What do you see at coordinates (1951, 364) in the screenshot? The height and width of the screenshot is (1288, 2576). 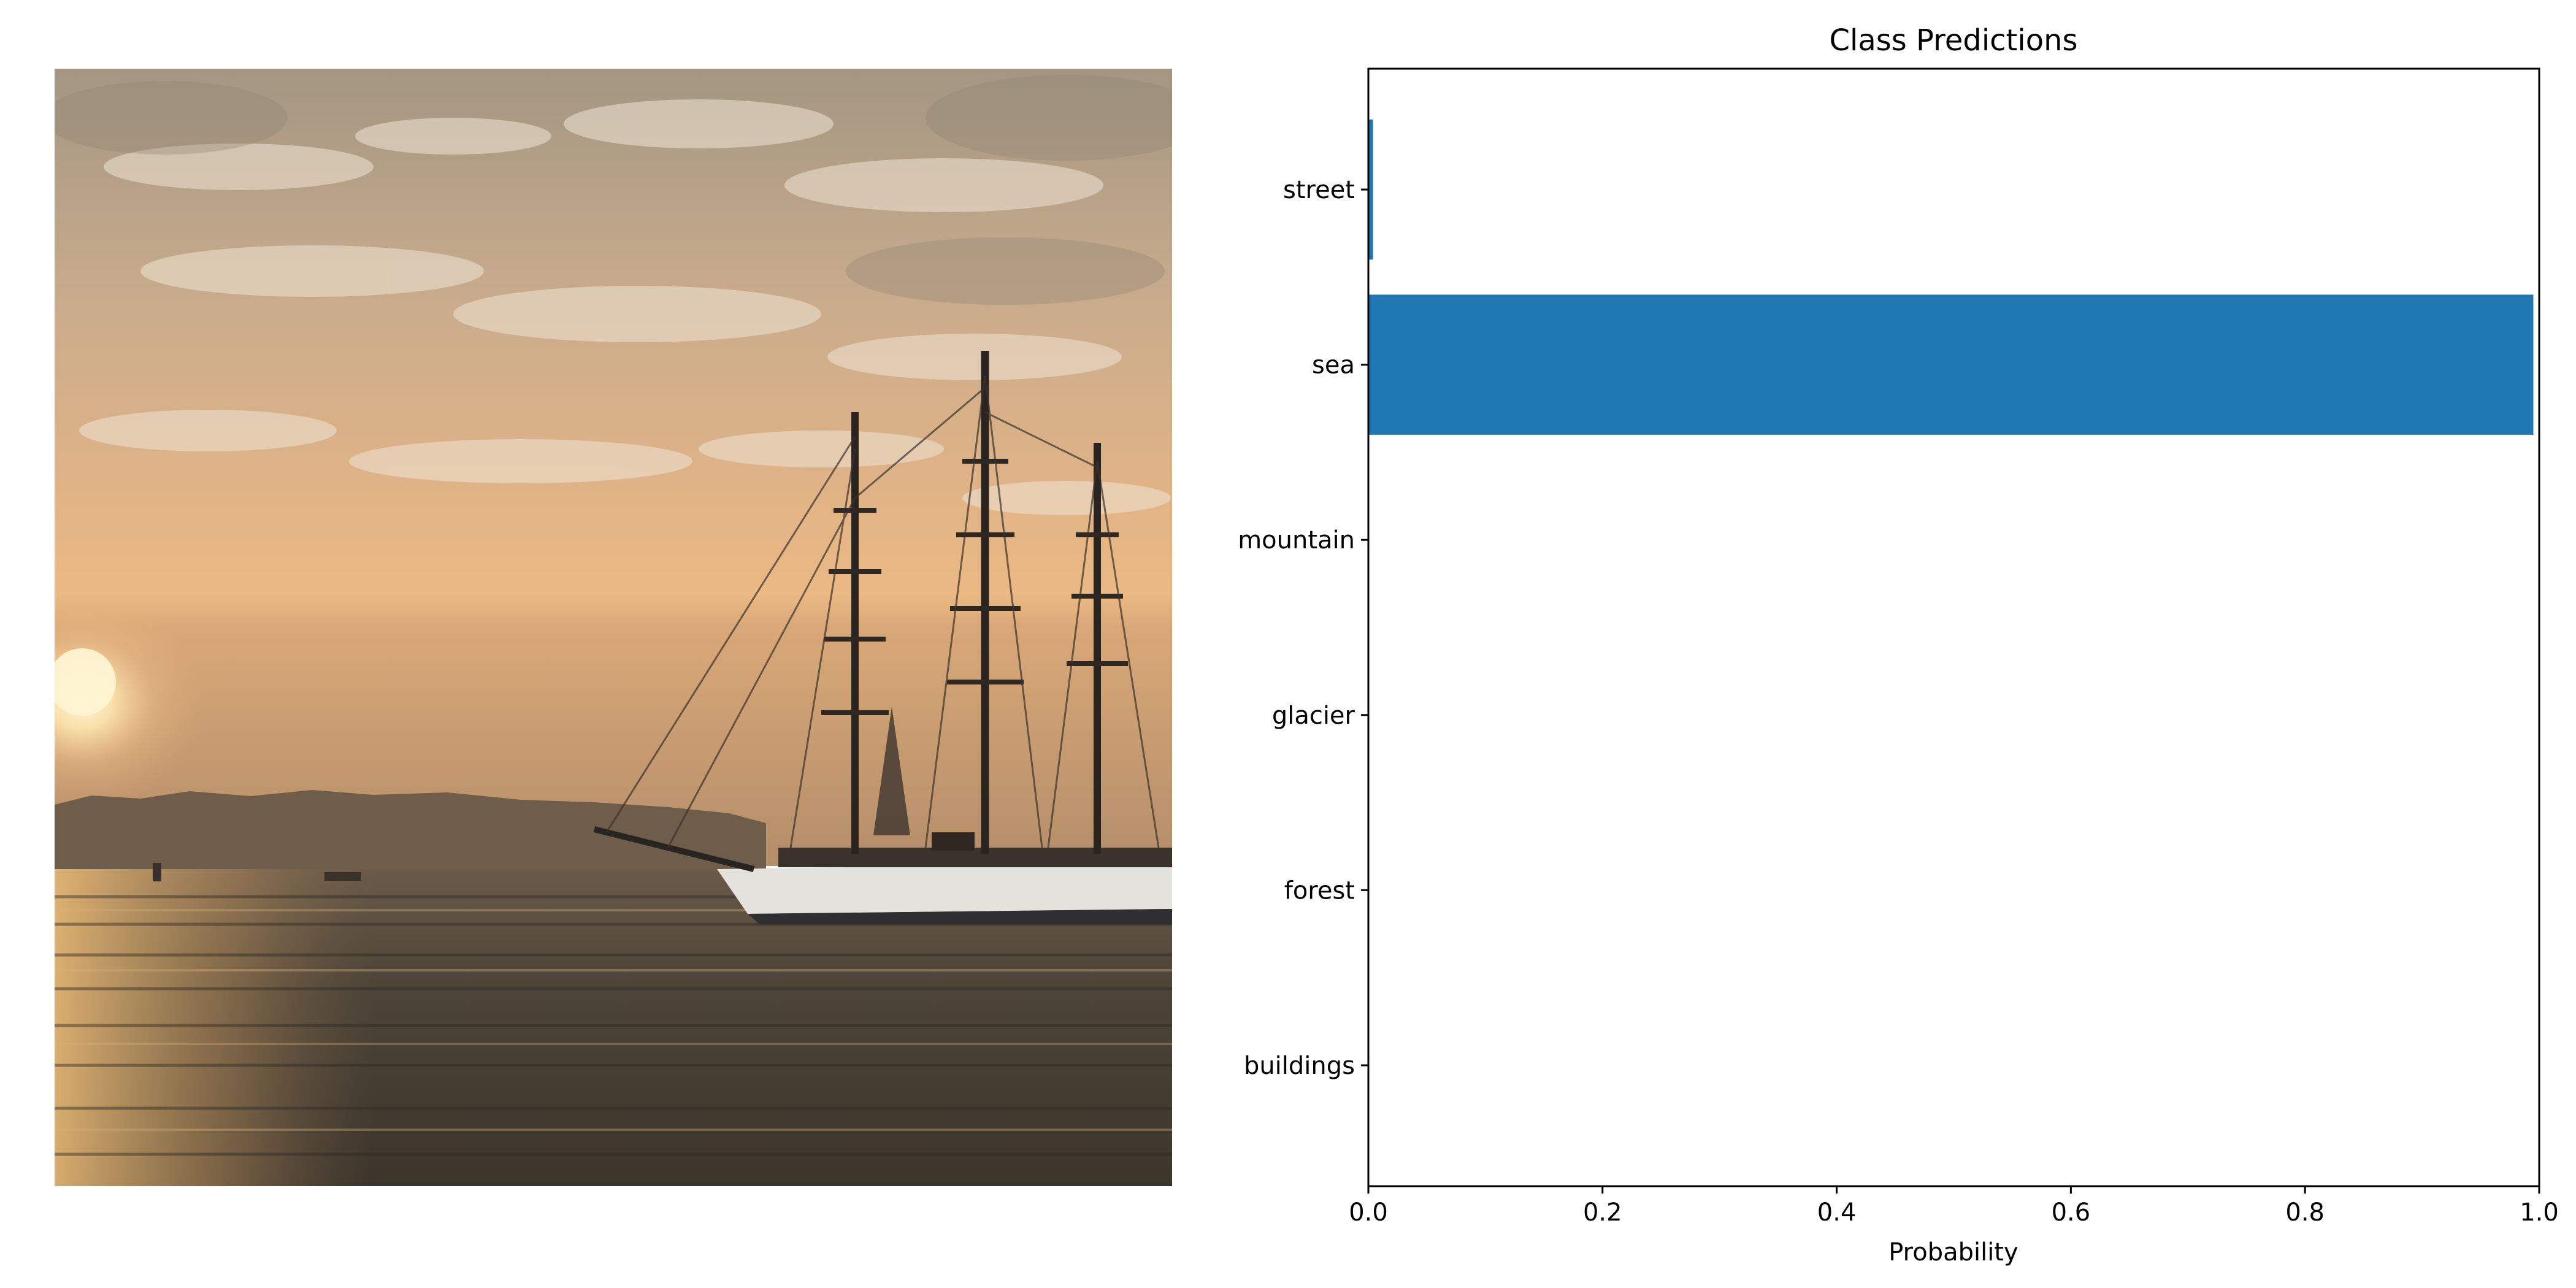 I see `bar-sea` at bounding box center [1951, 364].